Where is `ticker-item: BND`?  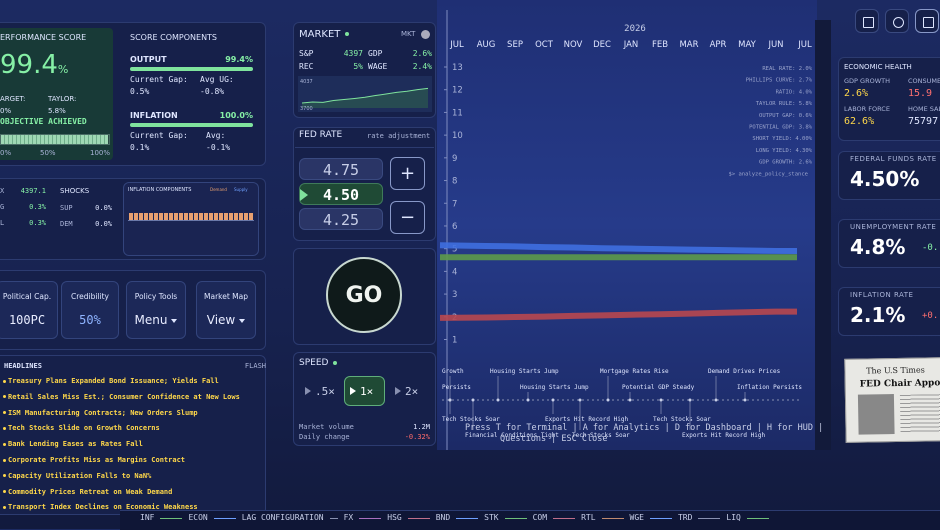
ticker-item: BND is located at coordinates (443, 517).